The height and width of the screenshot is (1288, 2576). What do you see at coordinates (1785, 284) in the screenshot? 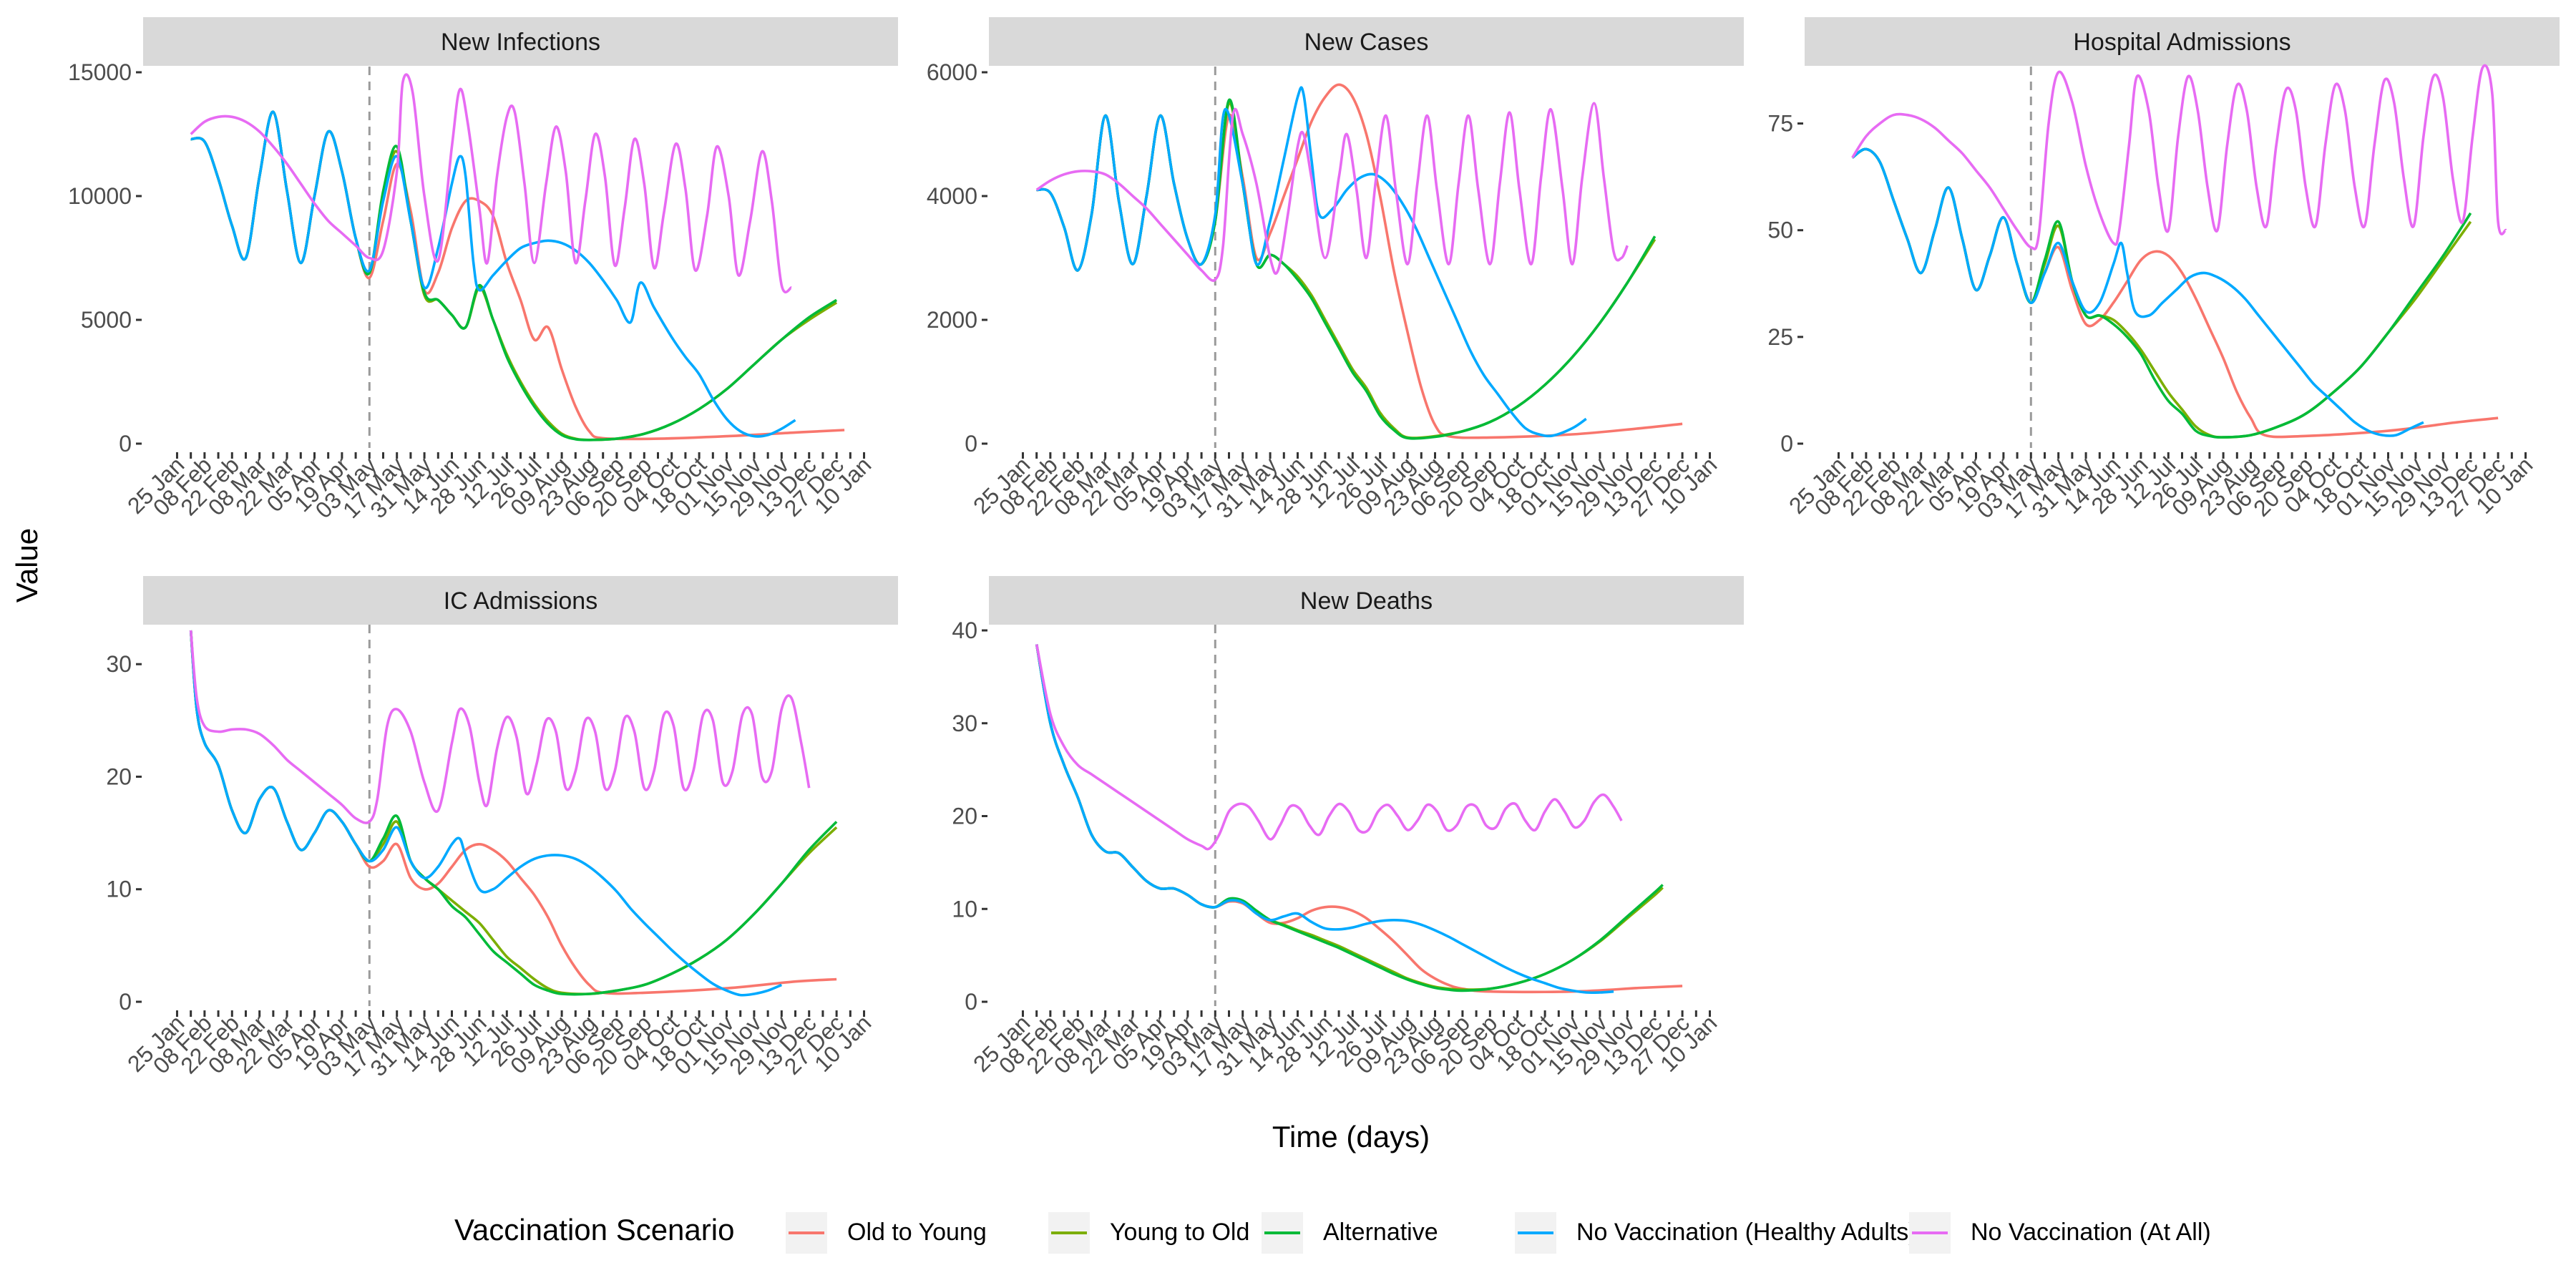
I see `y-axis: 0 25 50 75` at bounding box center [1785, 284].